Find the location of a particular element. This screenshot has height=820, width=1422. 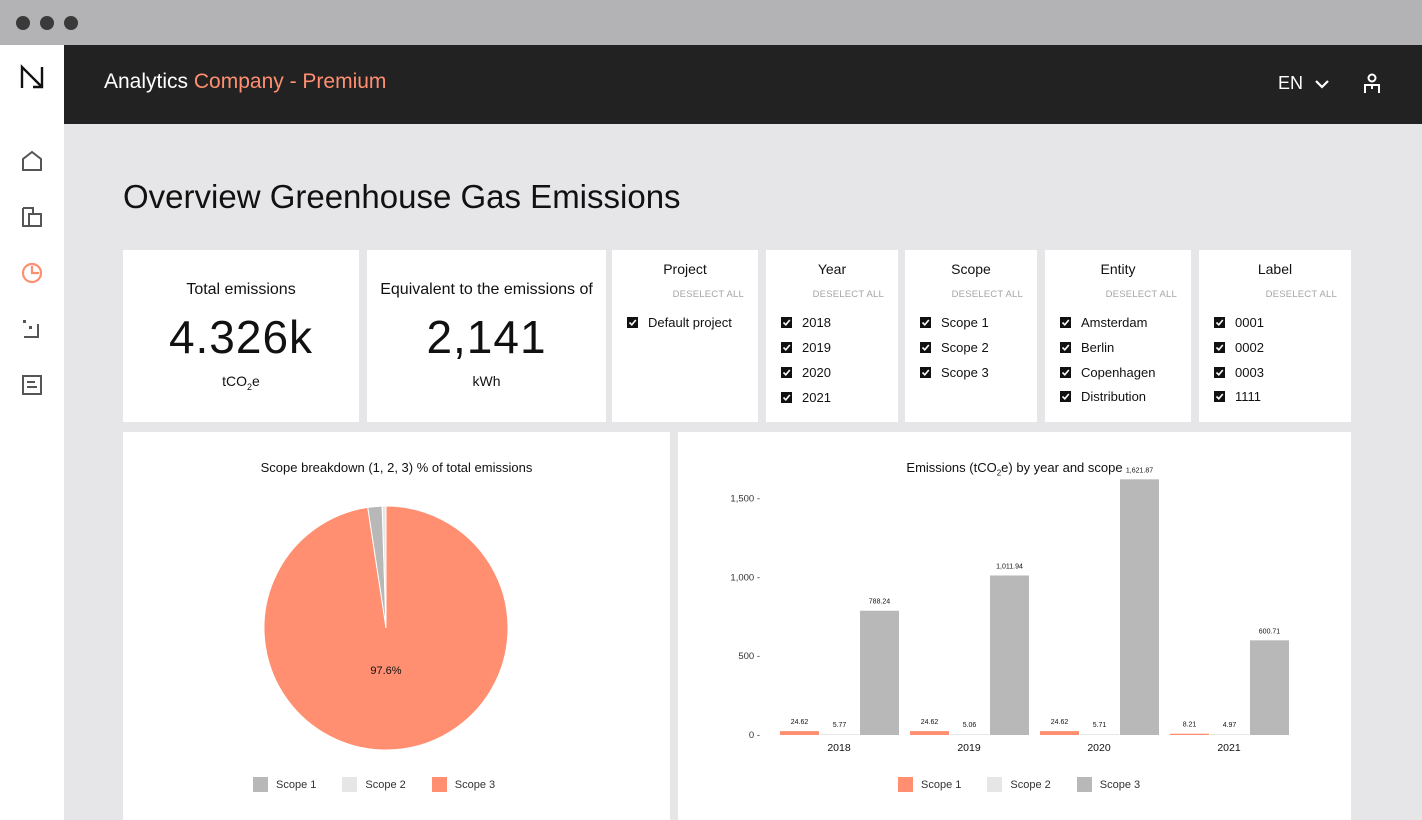

filter-option: 1111 is located at coordinates (1237, 396).